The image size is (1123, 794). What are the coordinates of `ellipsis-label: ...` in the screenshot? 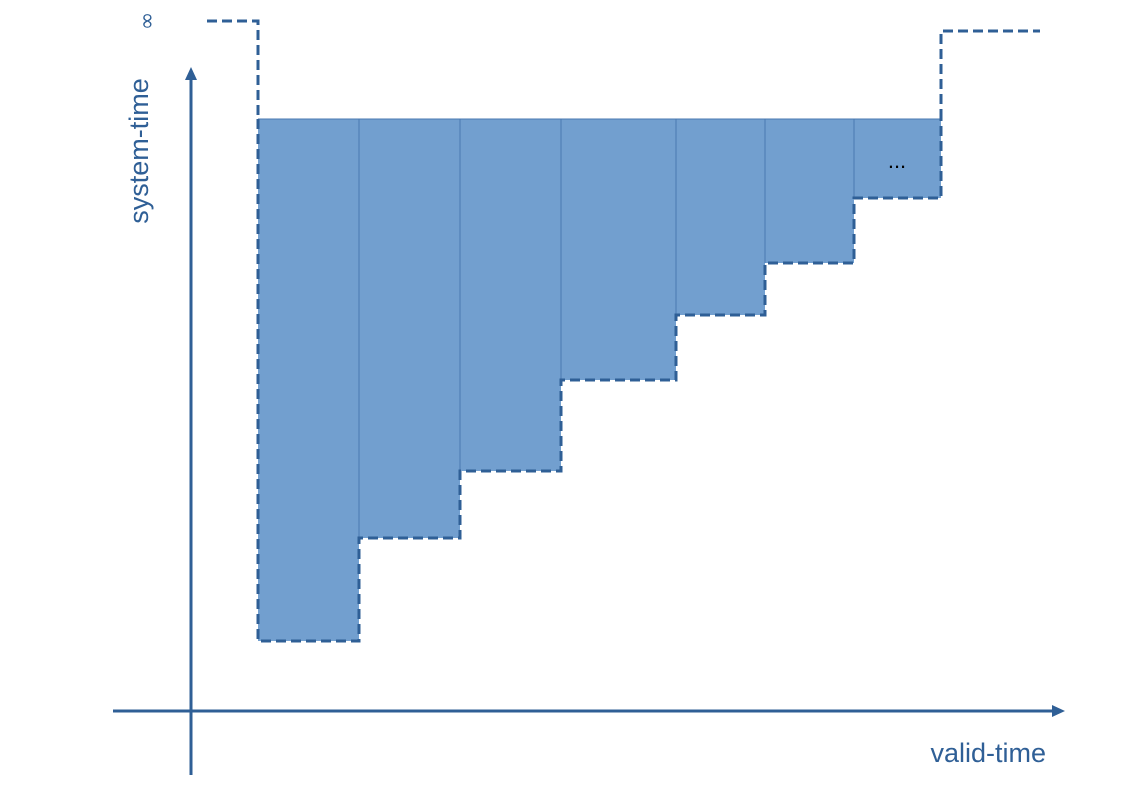 It's located at (897, 160).